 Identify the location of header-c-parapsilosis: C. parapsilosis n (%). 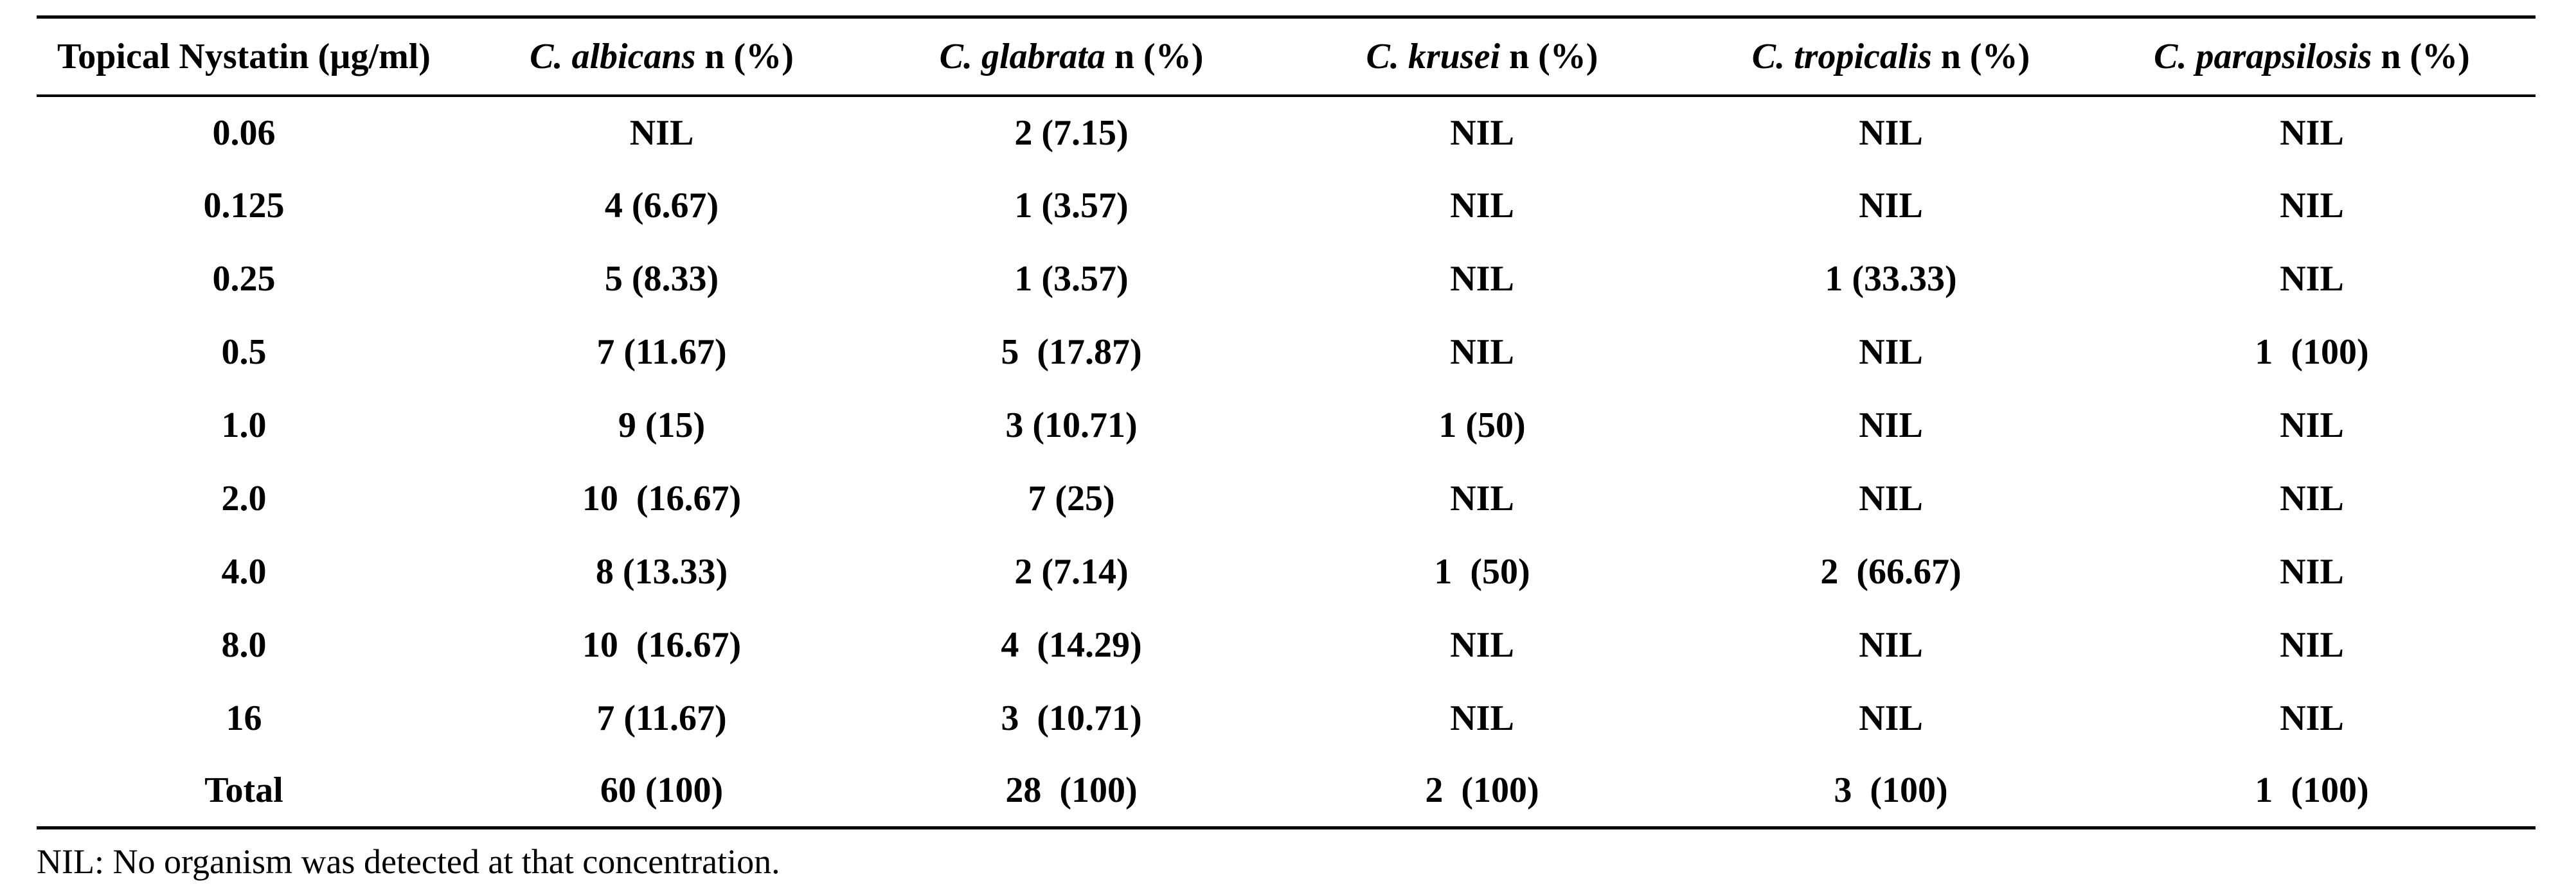
(2312, 57).